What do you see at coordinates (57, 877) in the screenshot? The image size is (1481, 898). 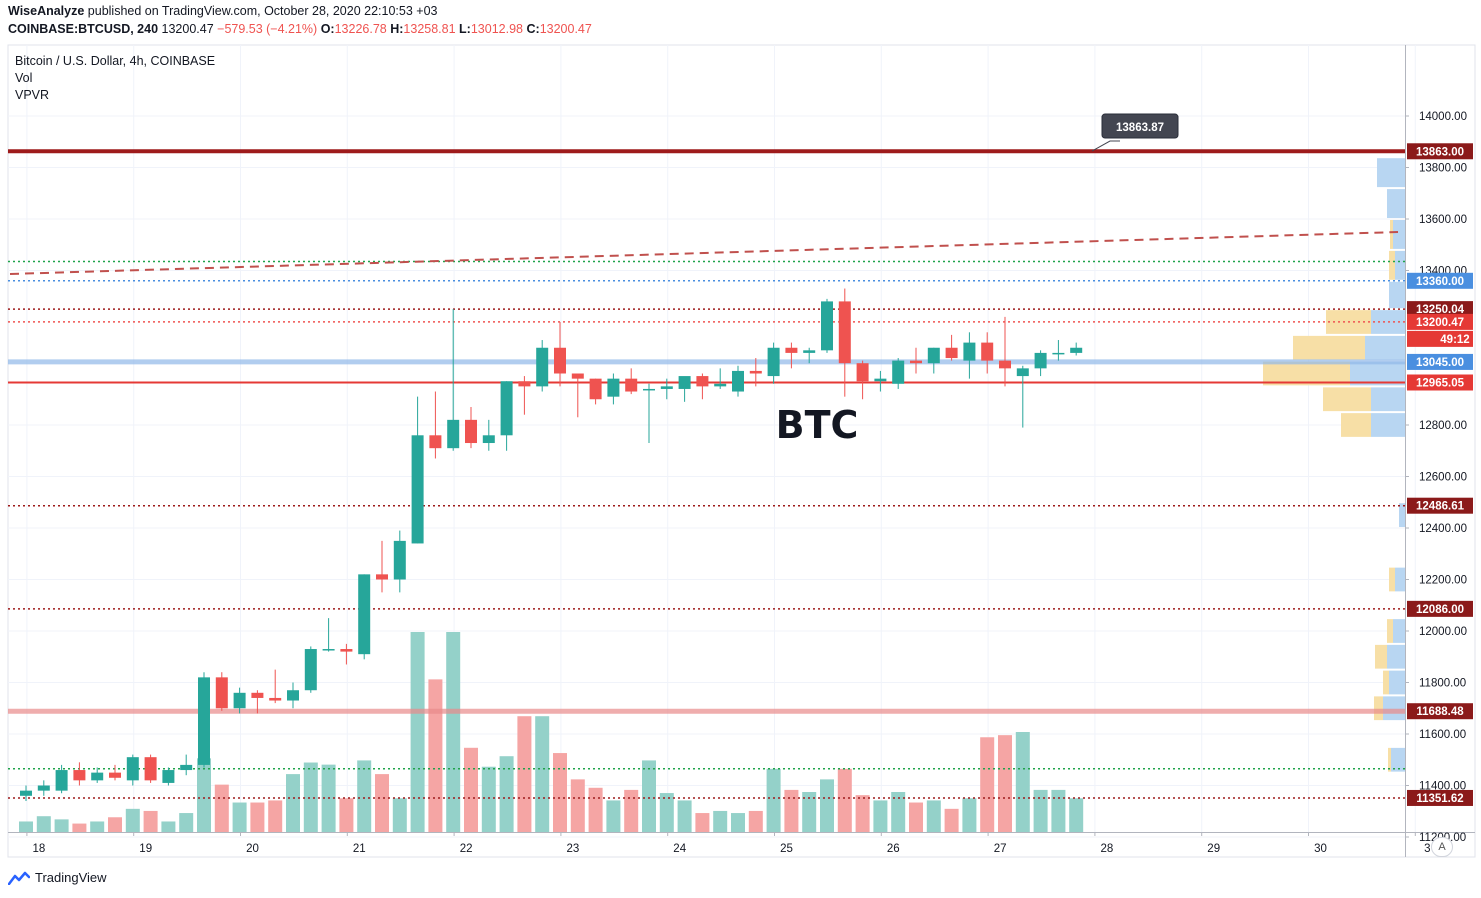 I see `footer-brand: TradingView` at bounding box center [57, 877].